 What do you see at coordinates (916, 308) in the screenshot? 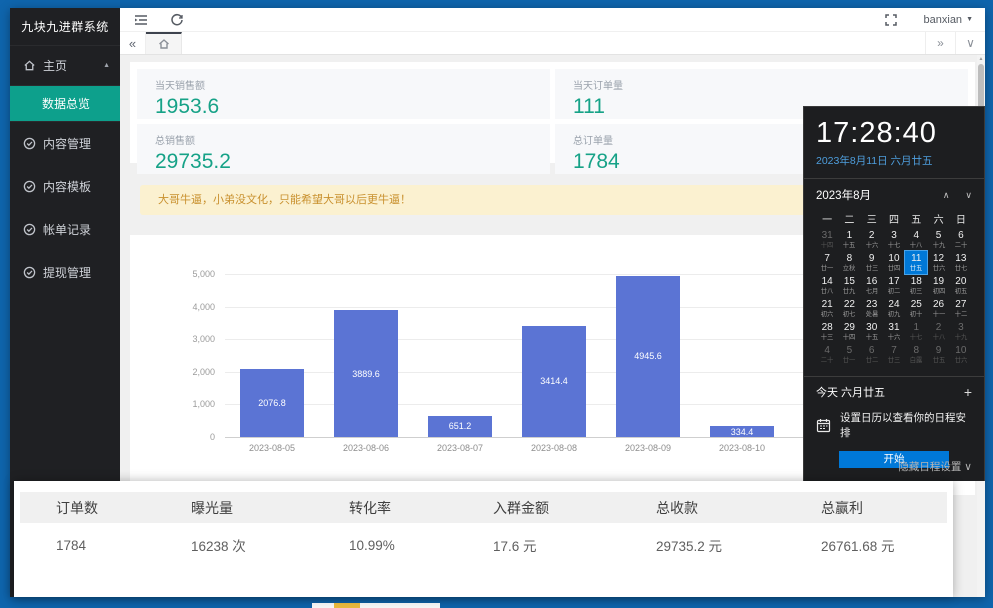
I see `calendar-day-cell: 25 初十` at bounding box center [916, 308].